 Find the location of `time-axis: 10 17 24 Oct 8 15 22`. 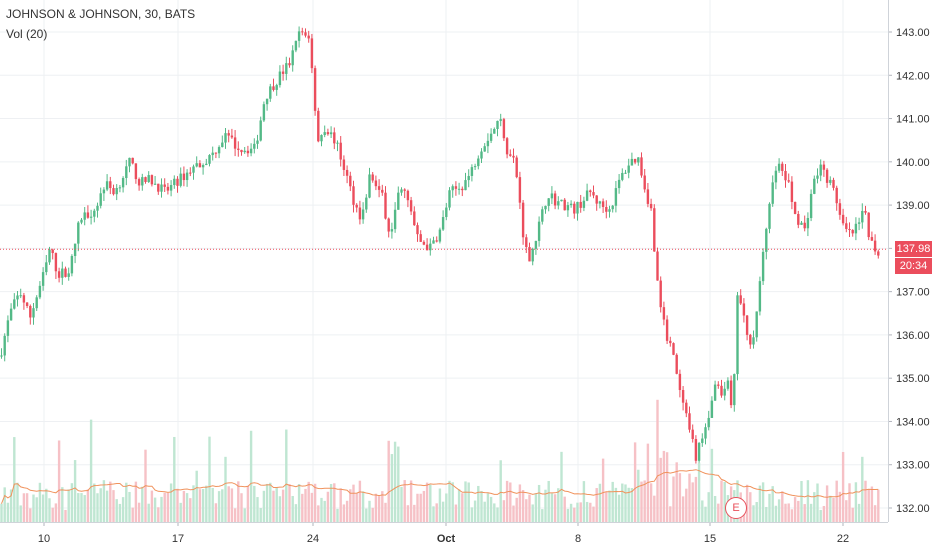

time-axis: 10 17 24 Oct 8 15 22 is located at coordinates (443, 533).